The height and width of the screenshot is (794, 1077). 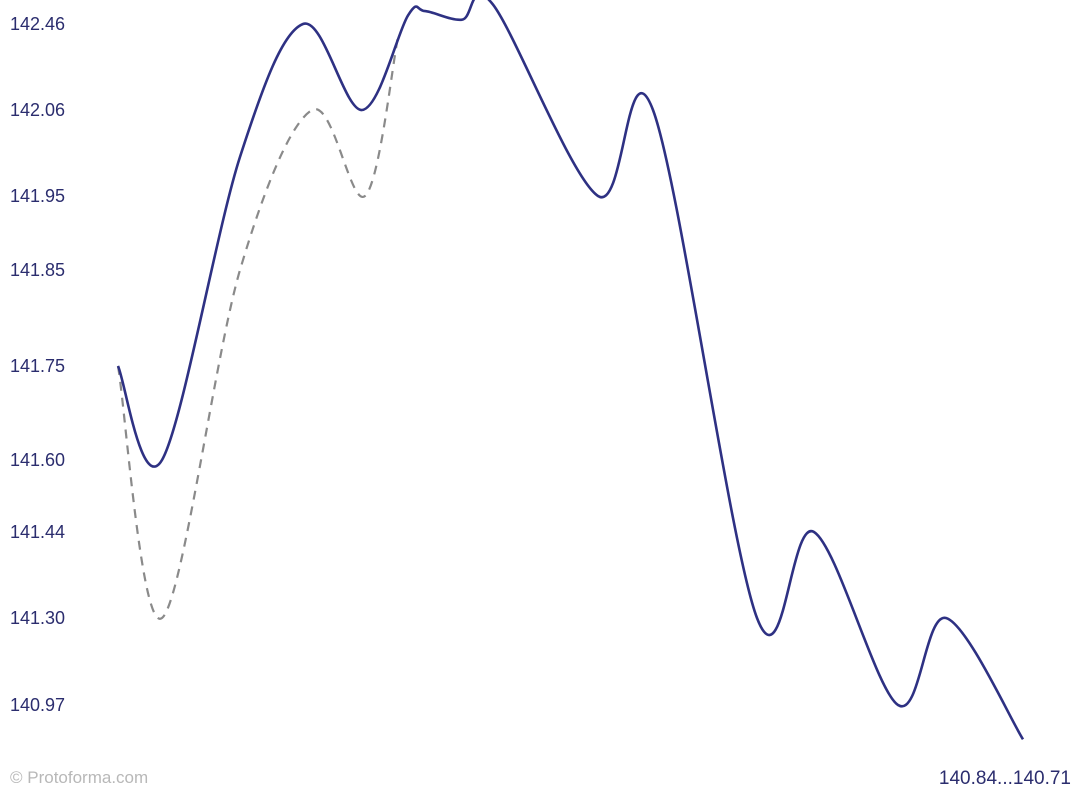 What do you see at coordinates (37, 270) in the screenshot?
I see `y-tick-label: 141.85` at bounding box center [37, 270].